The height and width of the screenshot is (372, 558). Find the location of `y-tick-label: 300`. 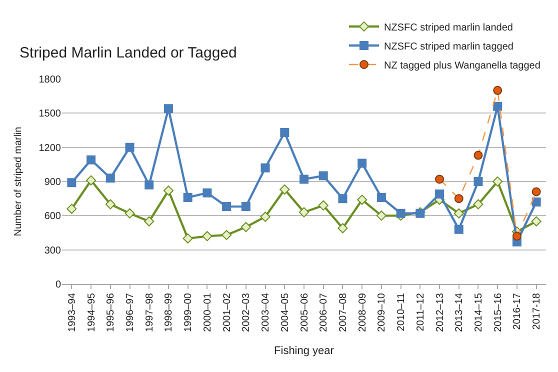

y-tick-label: 300 is located at coordinates (53, 250).